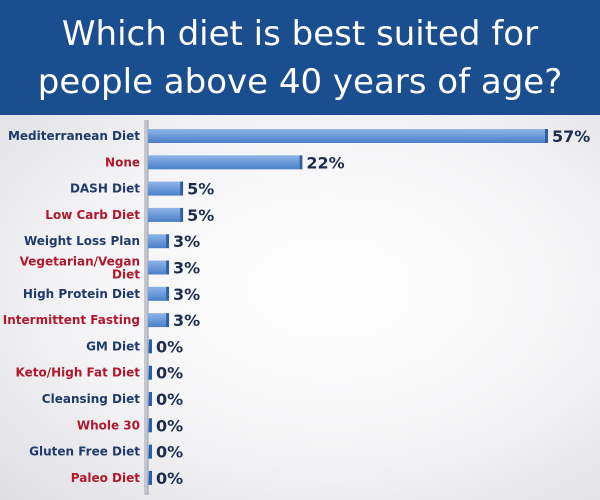 The height and width of the screenshot is (500, 600). I want to click on category-label: None, so click(122, 162).